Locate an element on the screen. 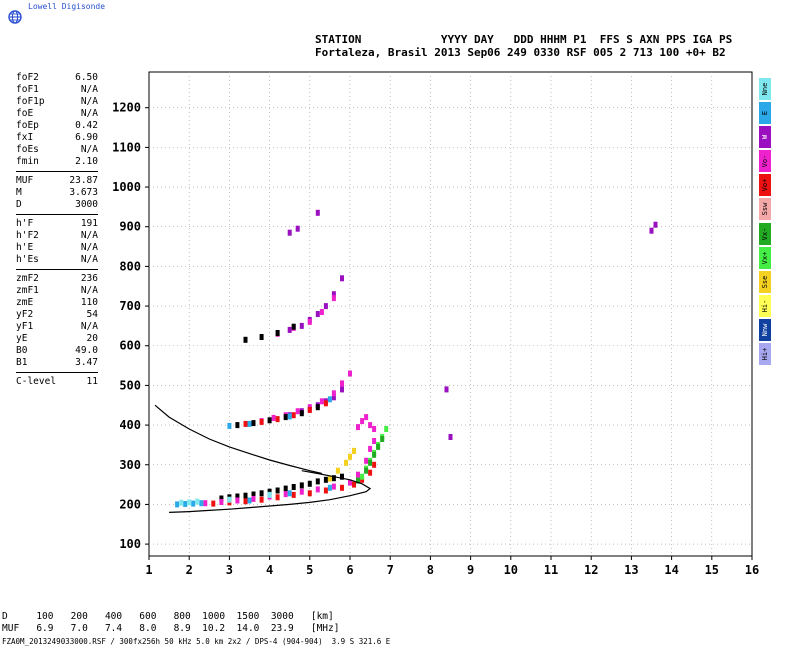  y-tick-label: 1000 is located at coordinates (126, 187).